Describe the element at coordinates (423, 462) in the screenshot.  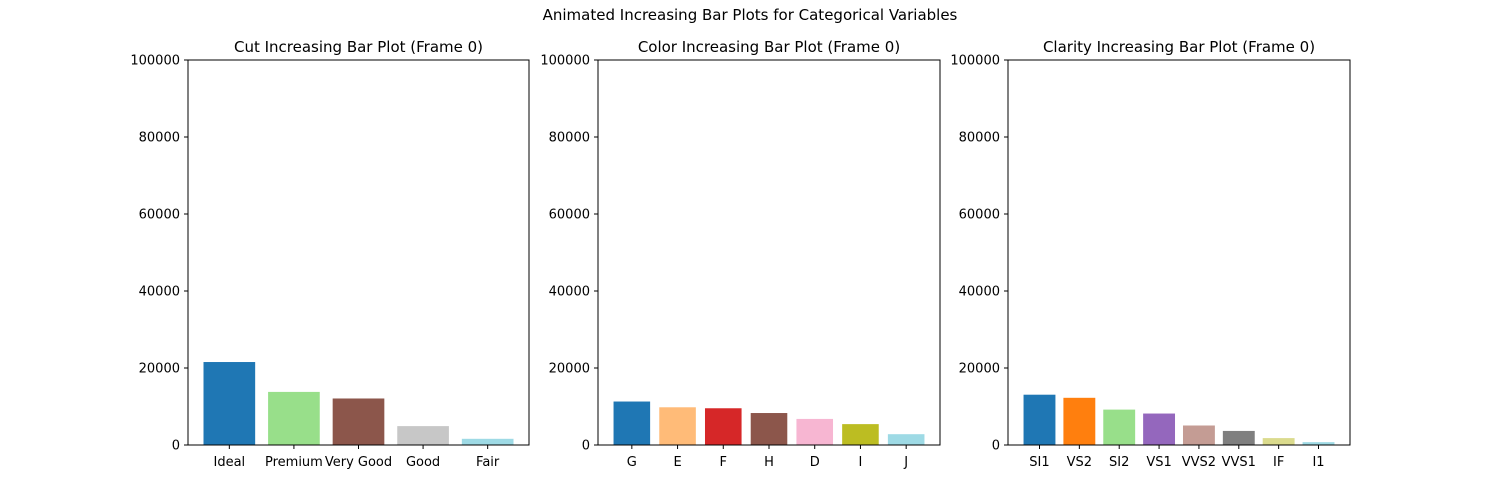
I see `cut-xtick-label: Good` at that location.